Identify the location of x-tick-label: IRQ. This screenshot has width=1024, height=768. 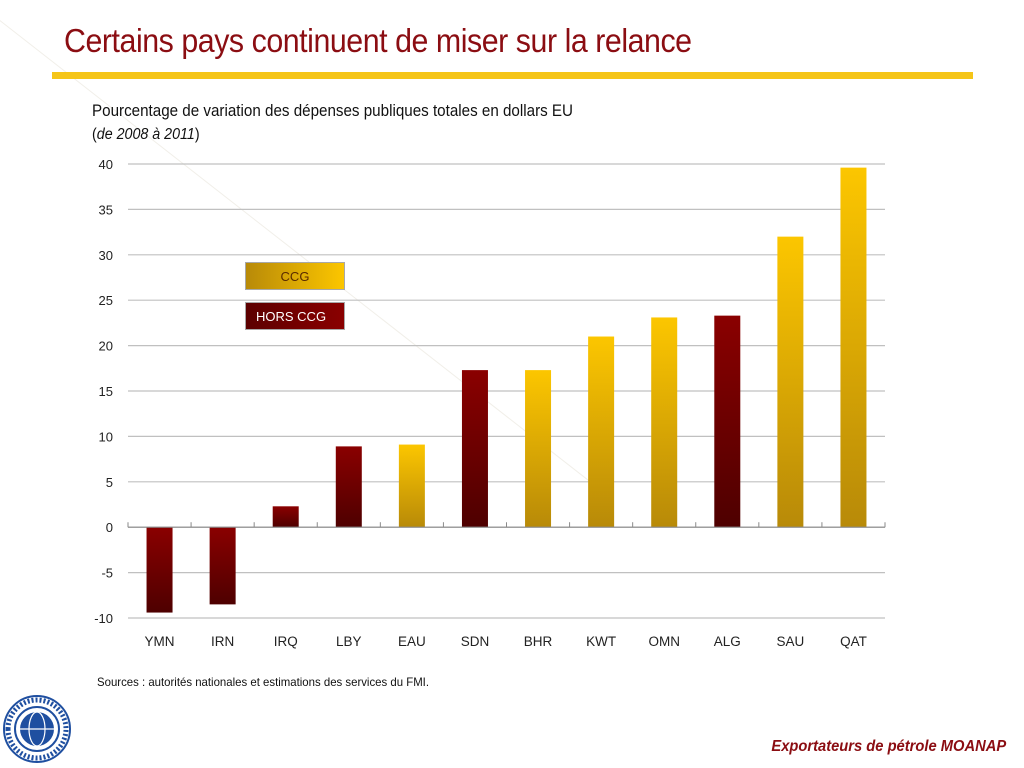
(286, 641).